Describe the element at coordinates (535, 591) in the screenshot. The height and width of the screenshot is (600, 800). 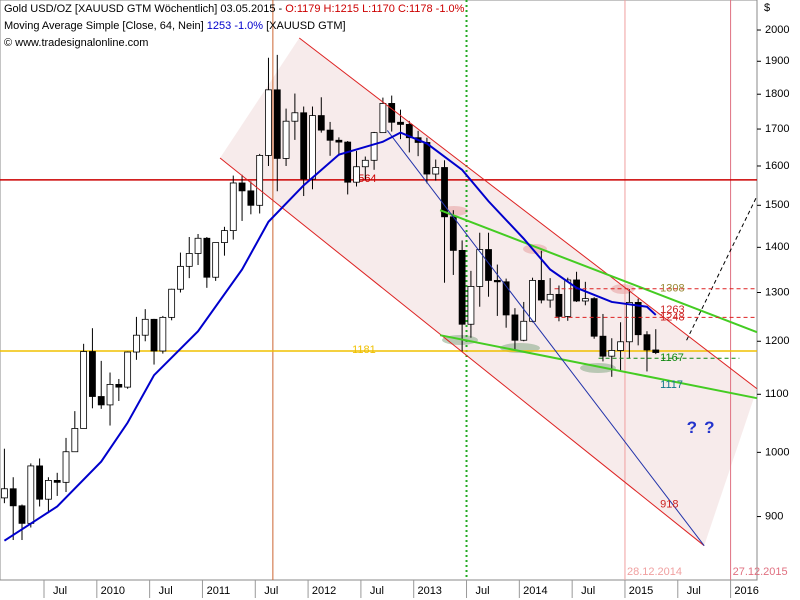
I see `x-tick-label: 2014` at that location.